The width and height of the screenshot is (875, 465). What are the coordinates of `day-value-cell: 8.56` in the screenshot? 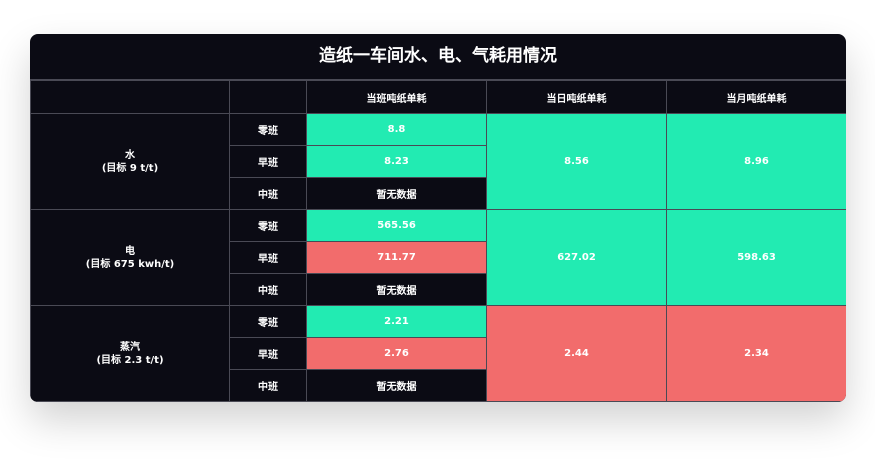 It's located at (576, 161).